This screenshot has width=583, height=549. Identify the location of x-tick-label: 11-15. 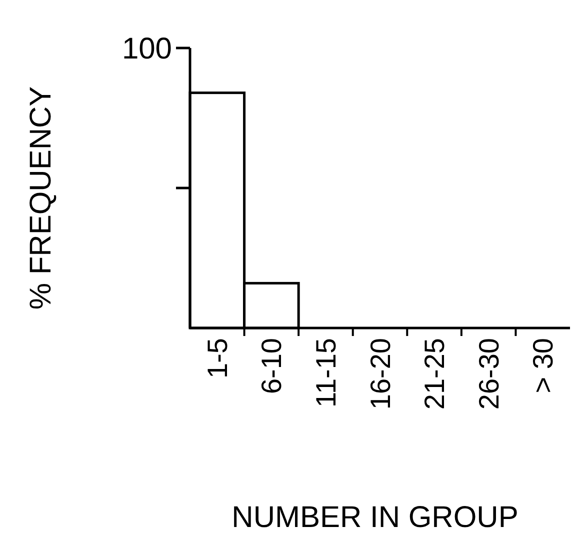
(326, 373).